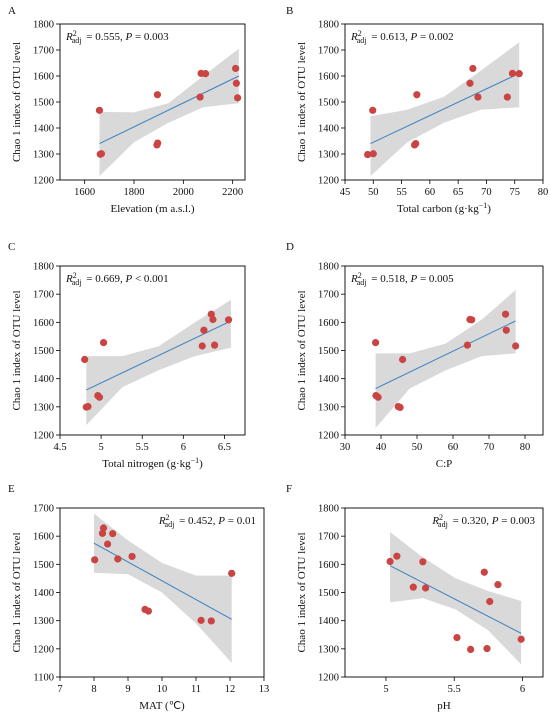  I want to click on x-axis-label: pH, so click(444, 706).